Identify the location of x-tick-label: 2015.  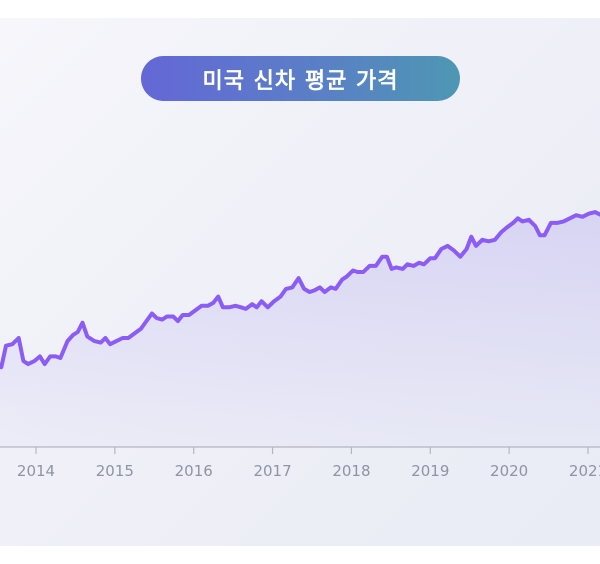
(115, 471).